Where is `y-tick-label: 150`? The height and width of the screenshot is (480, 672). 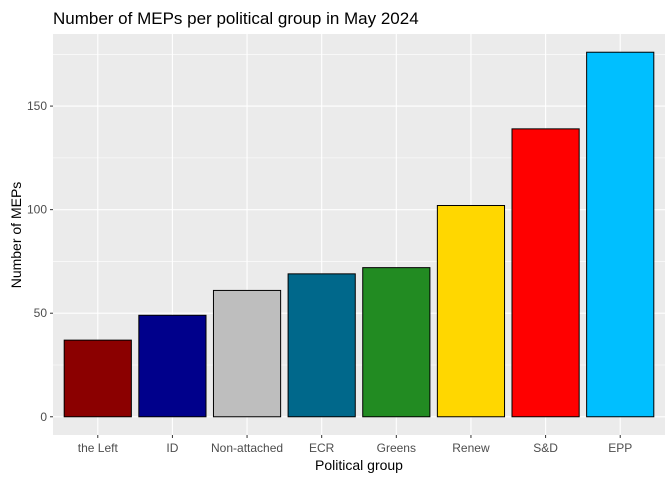
y-tick-label: 150 is located at coordinates (37, 106).